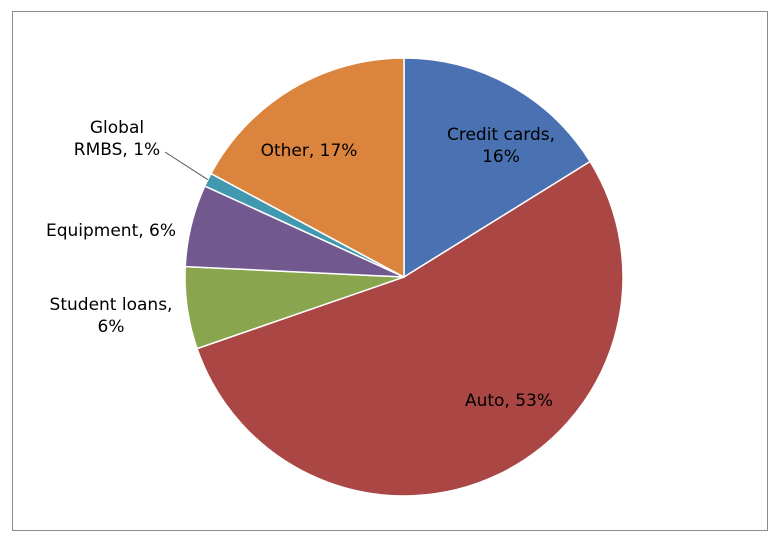  Describe the element at coordinates (497, 168) in the screenshot. I see `pie-slice-credit-cards` at that location.